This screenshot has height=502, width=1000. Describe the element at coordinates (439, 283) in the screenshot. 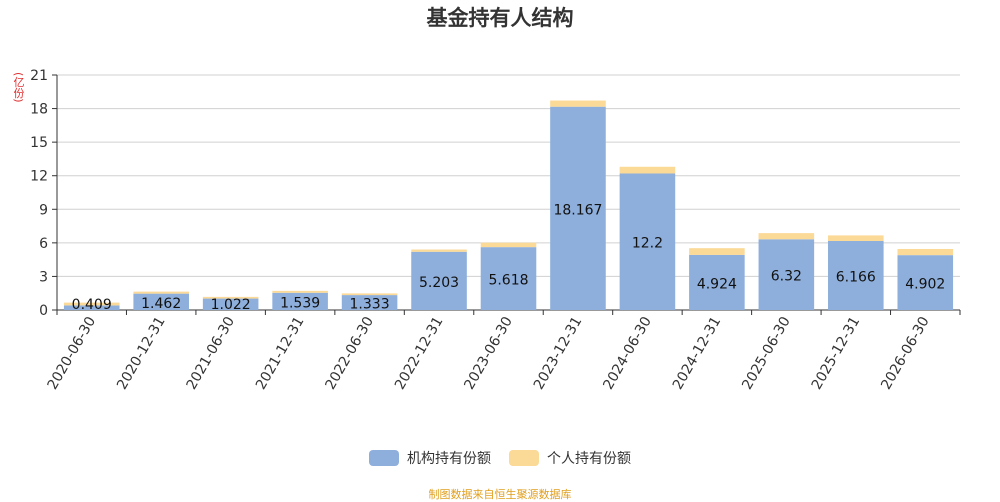

I see `data-label: 5.203` at that location.